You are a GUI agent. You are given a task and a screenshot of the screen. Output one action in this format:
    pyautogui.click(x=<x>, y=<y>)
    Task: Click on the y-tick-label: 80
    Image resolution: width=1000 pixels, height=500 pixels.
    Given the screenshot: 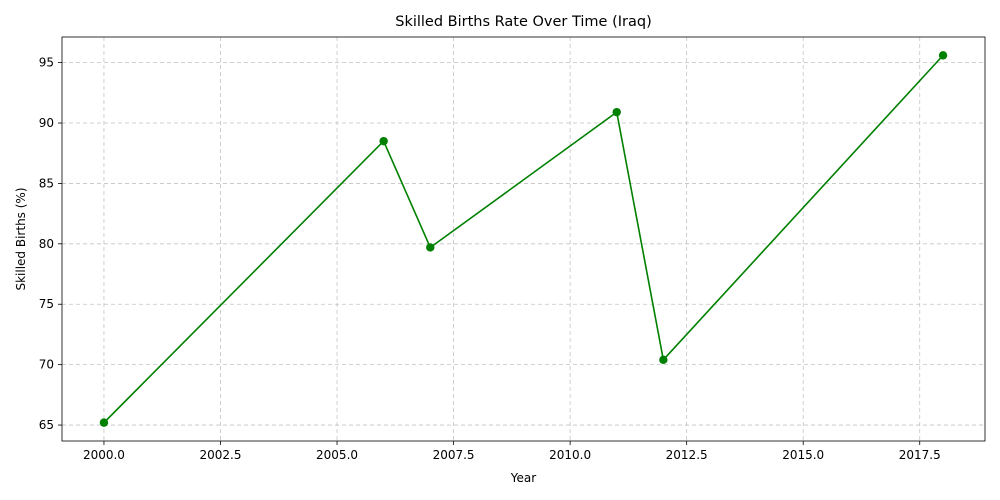 What is the action you would take?
    pyautogui.click(x=46, y=244)
    